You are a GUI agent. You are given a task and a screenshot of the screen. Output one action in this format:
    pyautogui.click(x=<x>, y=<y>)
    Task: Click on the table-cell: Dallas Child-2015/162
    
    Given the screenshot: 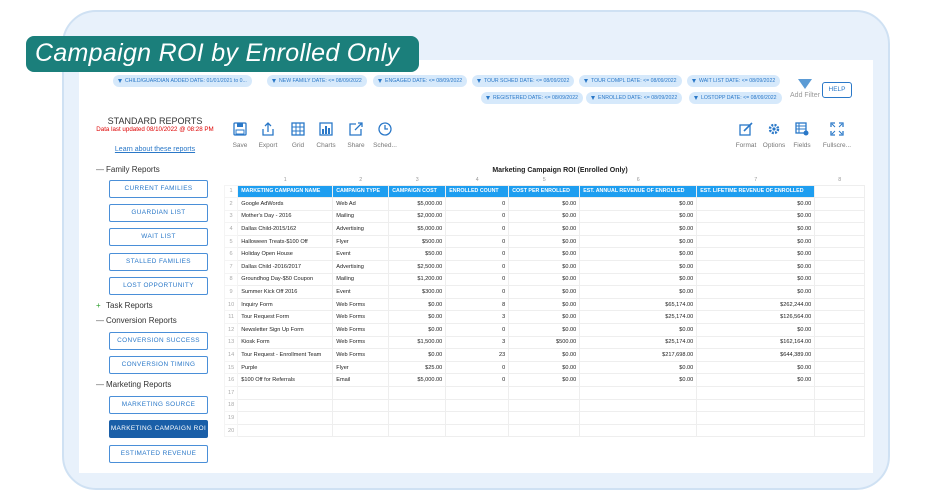 What is the action you would take?
    pyautogui.click(x=285, y=229)
    